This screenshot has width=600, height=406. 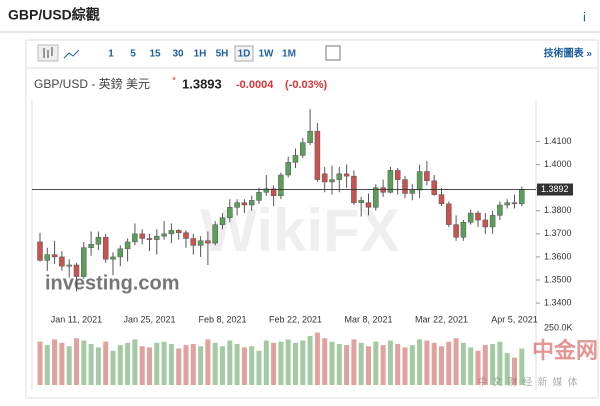 What do you see at coordinates (555, 189) in the screenshot?
I see `last-price-box` at bounding box center [555, 189].